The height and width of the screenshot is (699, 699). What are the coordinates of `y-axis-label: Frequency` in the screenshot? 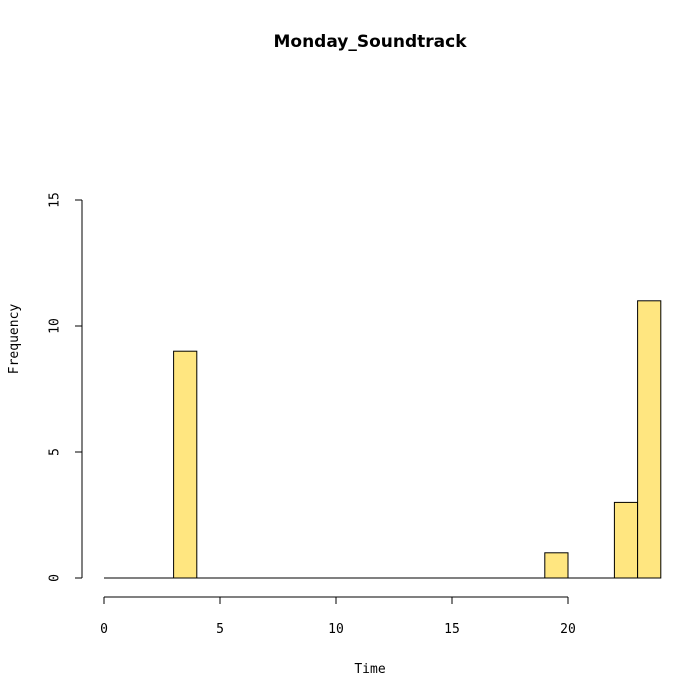 It's located at (14, 339).